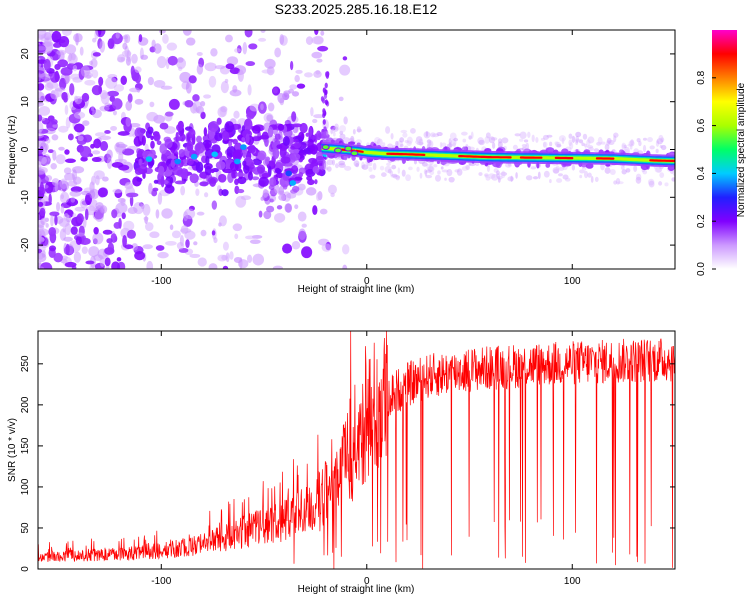 Image resolution: width=750 pixels, height=600 pixels. I want to click on spectrogram-ylabel: Frequency (Hz), so click(12, 150).